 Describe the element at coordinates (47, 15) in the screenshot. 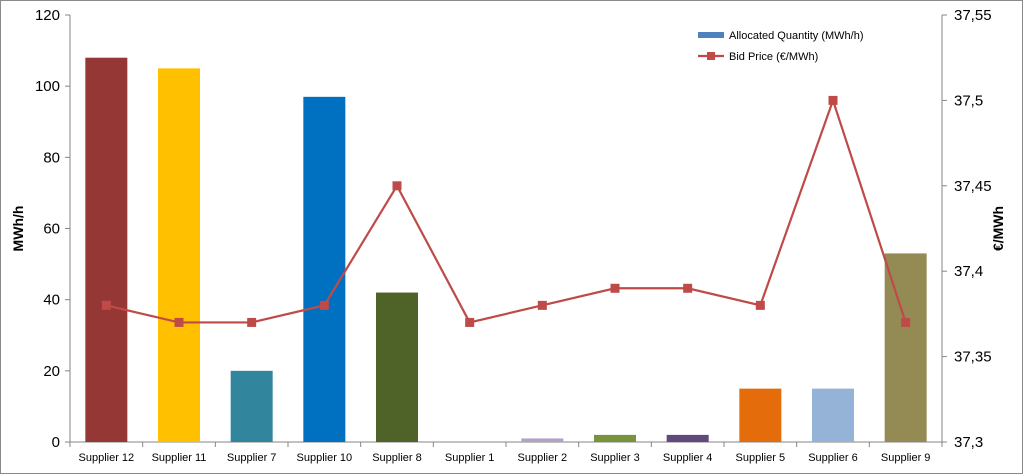

I see `left-tick-label: 120` at that location.